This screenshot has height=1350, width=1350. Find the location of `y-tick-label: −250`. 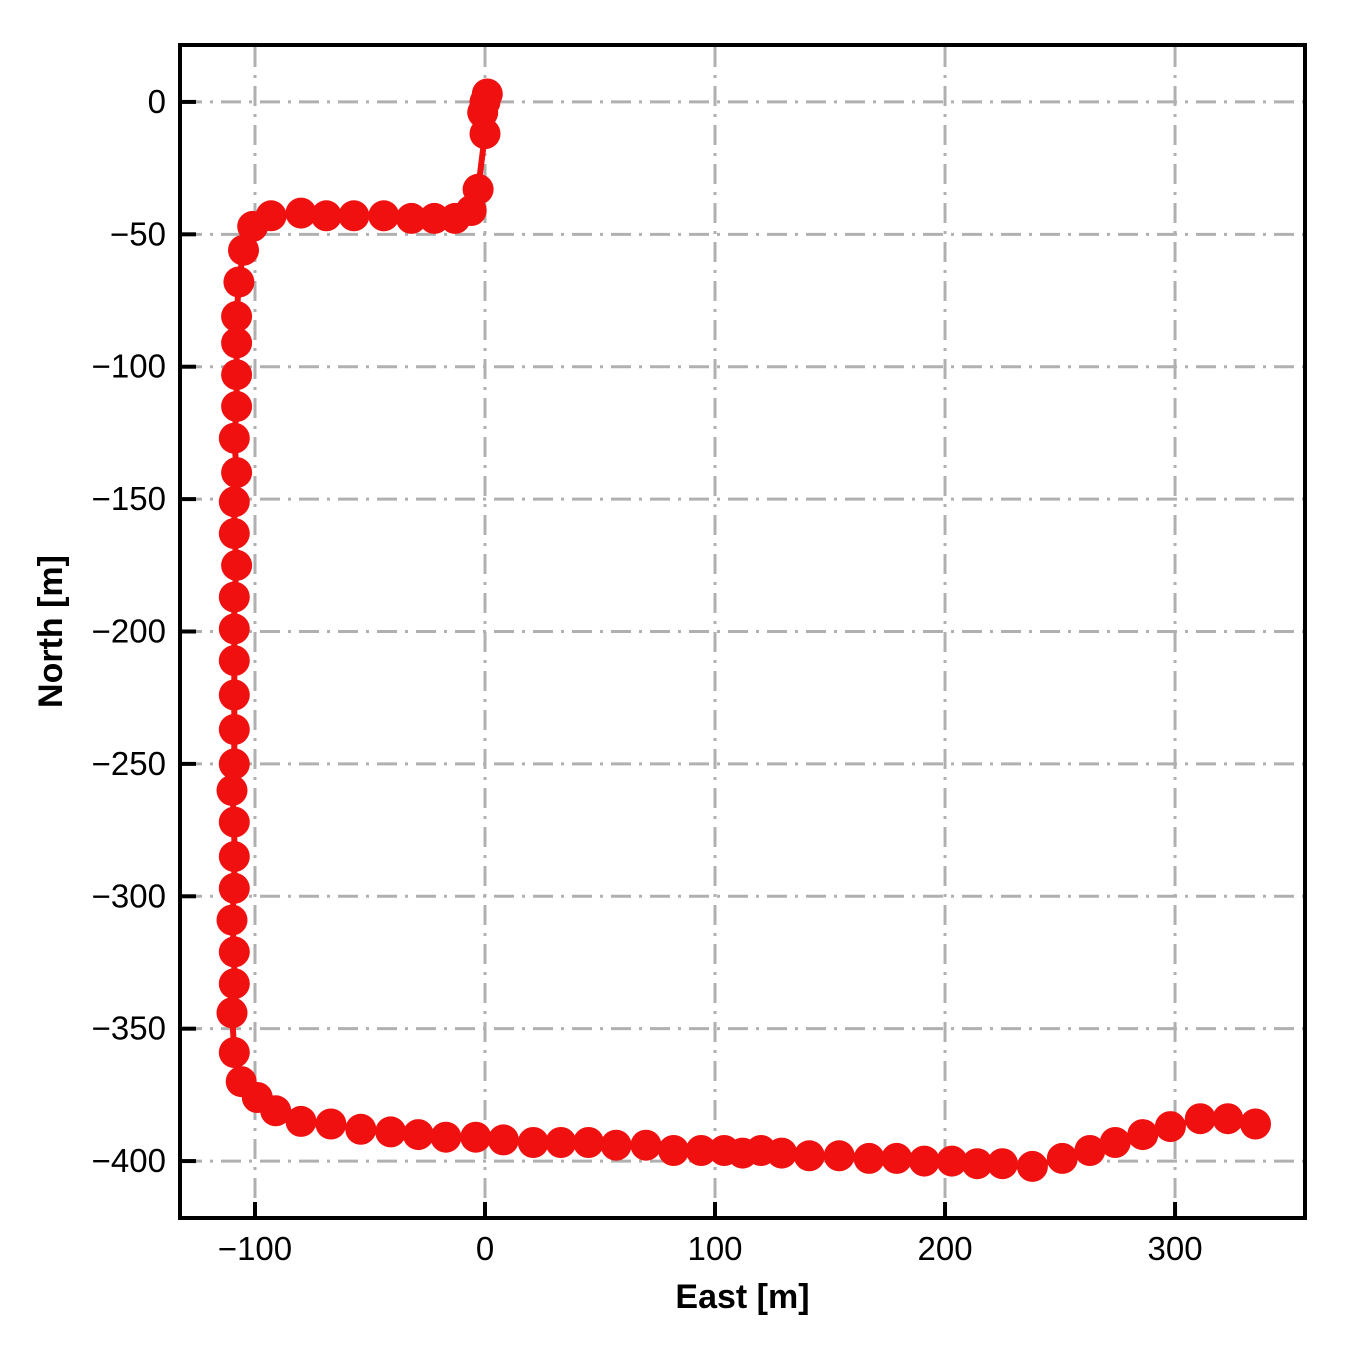

y-tick-label: −250 is located at coordinates (129, 763).